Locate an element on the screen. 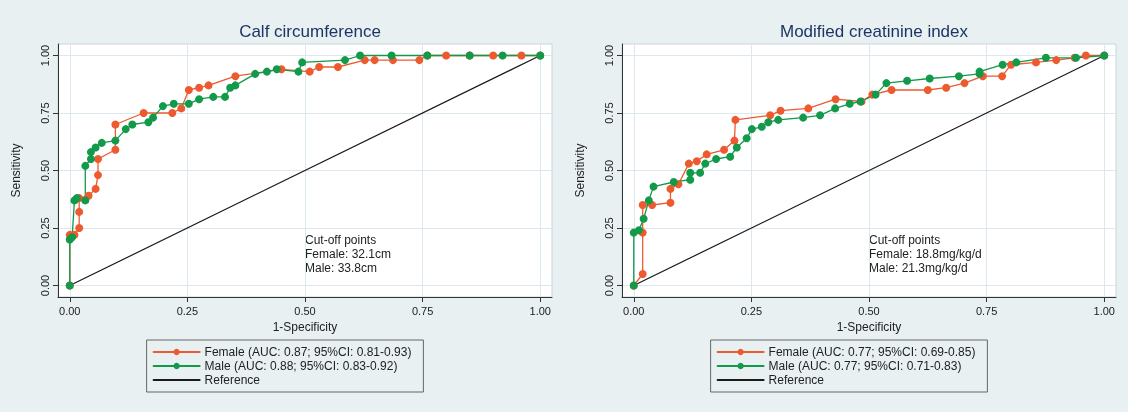  y-tick-label: 0.00 is located at coordinates (44, 285).